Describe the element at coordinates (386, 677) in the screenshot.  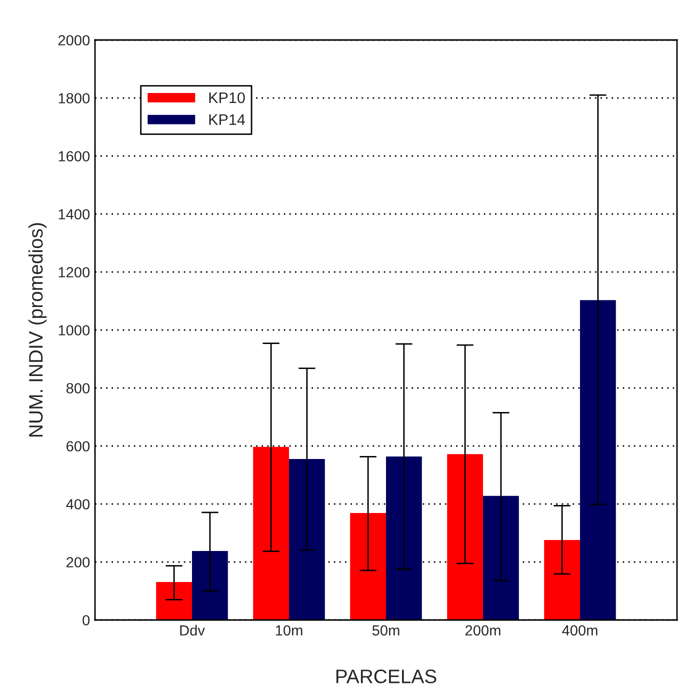
I see `x-axis-title: PARCELAS` at that location.